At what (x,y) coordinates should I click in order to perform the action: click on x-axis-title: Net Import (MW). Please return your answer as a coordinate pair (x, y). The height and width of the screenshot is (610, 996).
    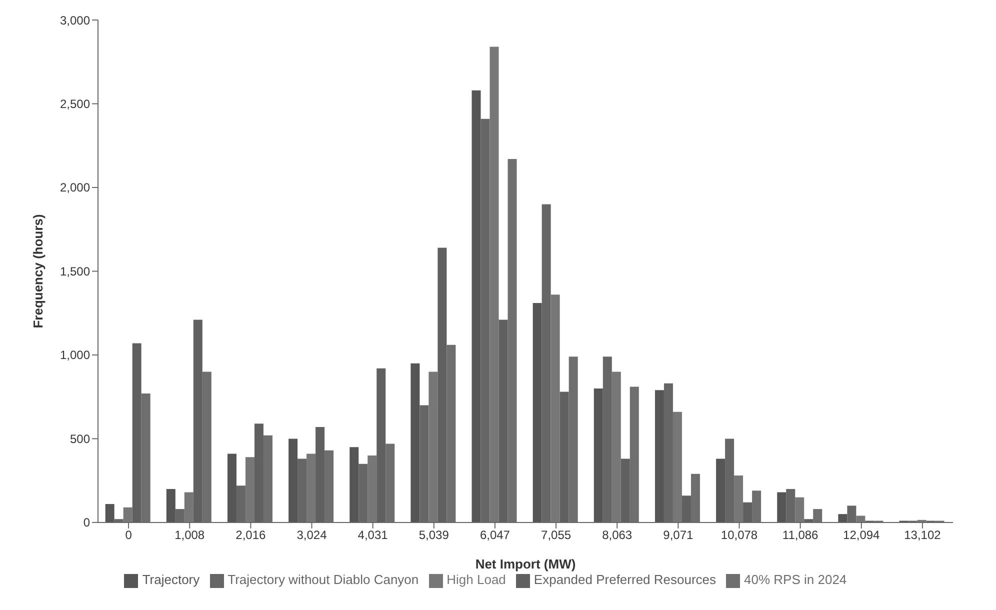
    Looking at the image, I should click on (525, 564).